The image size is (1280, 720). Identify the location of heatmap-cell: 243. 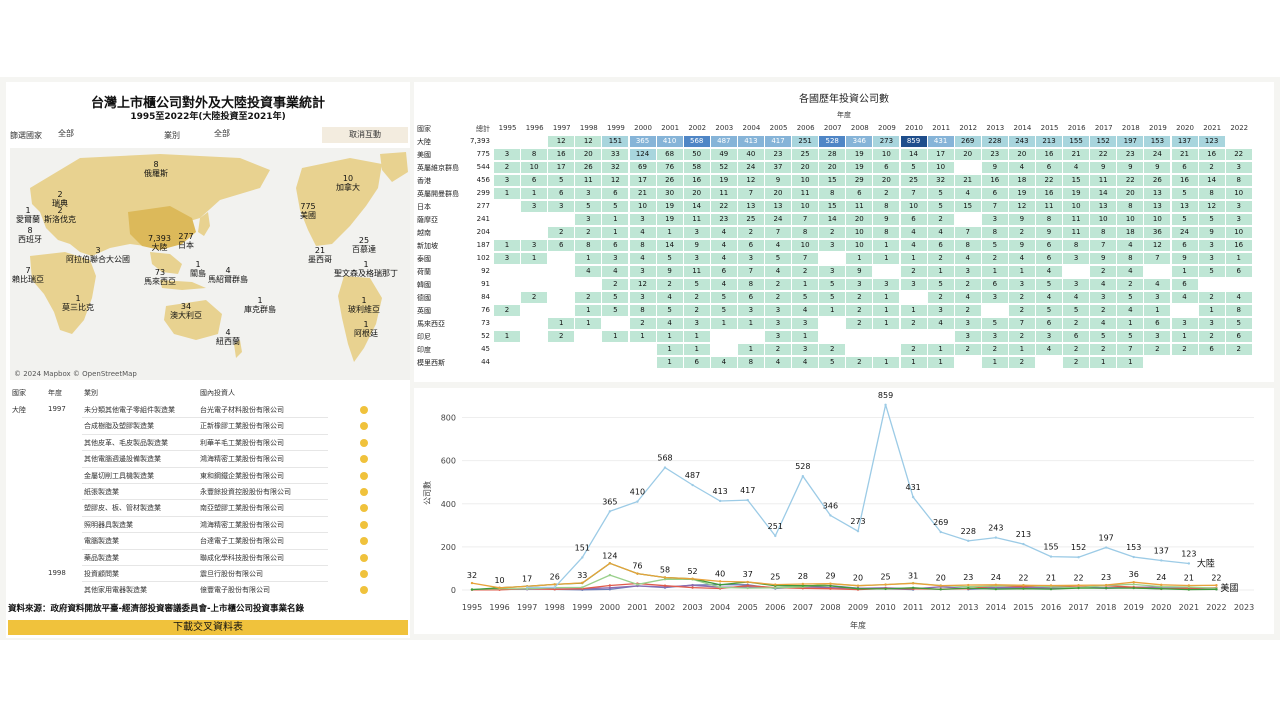
(1021, 141).